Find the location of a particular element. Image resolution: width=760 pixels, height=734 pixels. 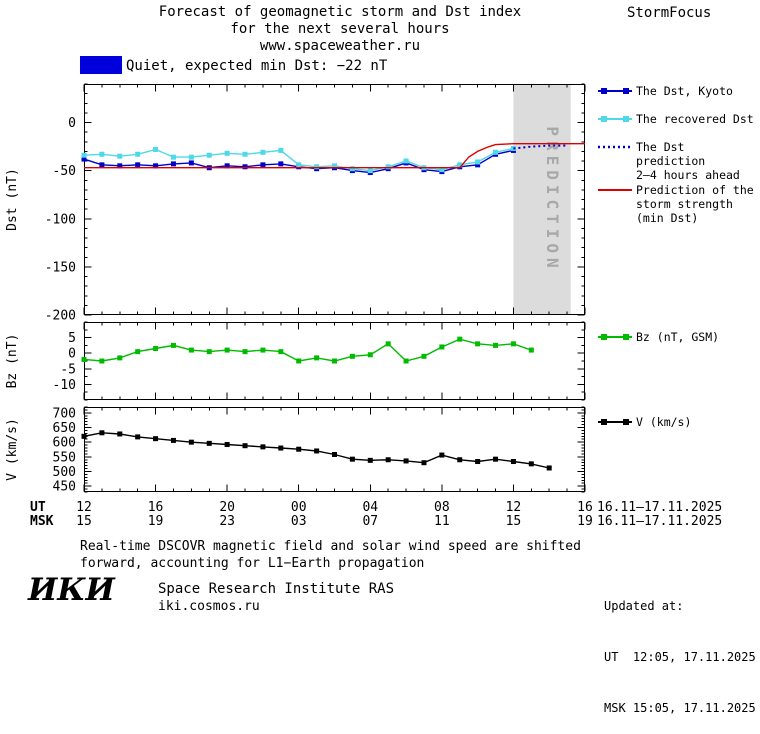

y-axis-title: Bz (nT) is located at coordinates (12, 361).